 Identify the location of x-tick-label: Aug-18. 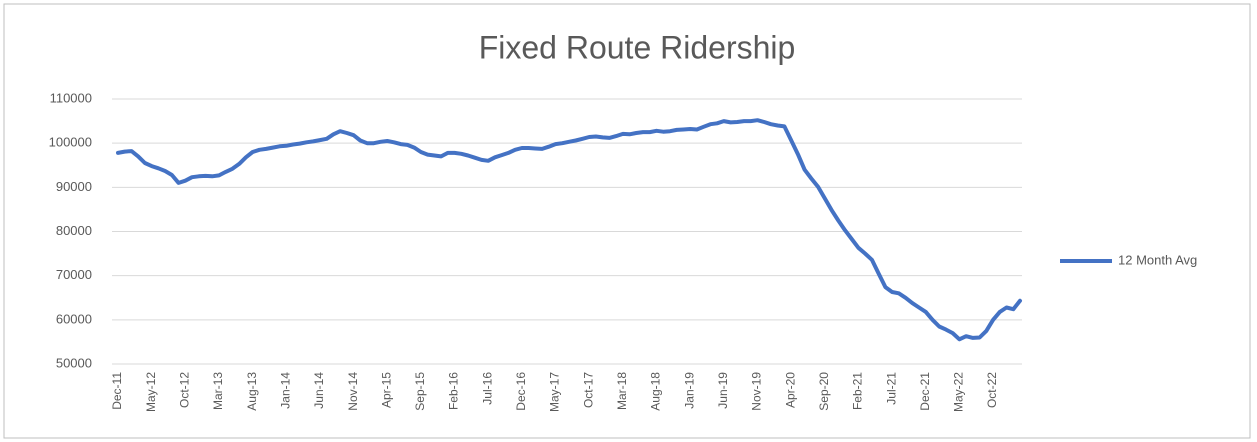
(656, 391).